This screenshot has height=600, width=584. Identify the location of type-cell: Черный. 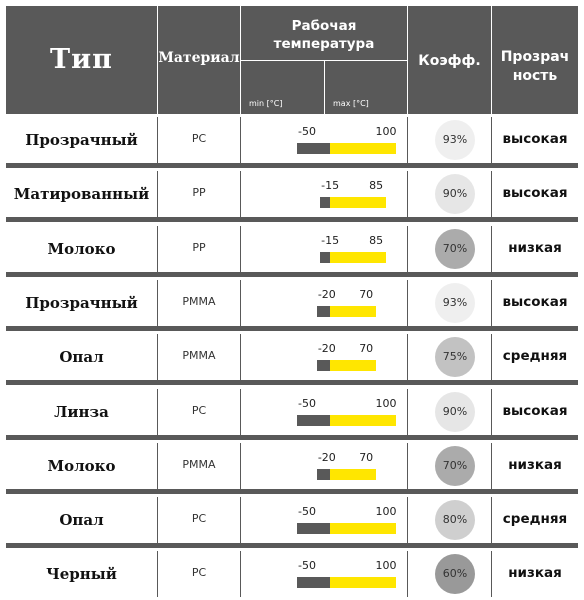
(82, 574).